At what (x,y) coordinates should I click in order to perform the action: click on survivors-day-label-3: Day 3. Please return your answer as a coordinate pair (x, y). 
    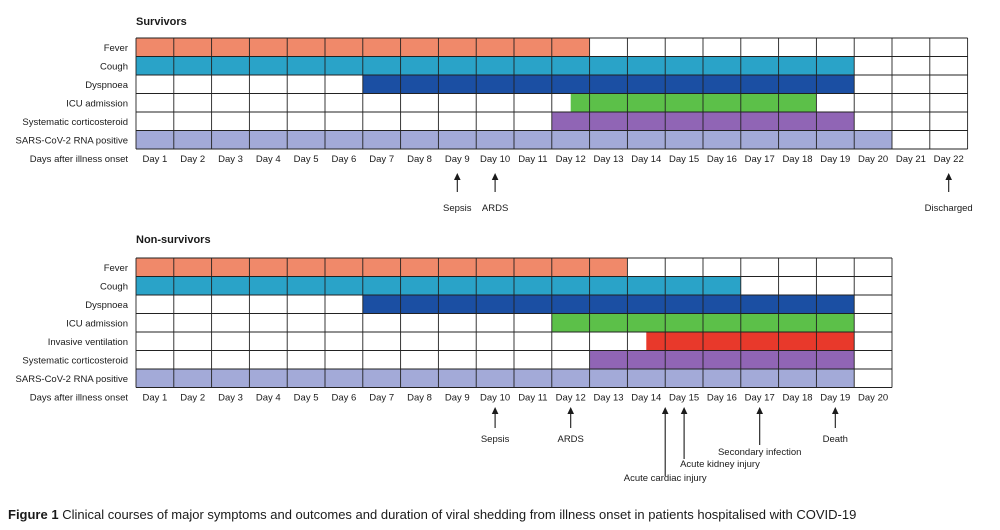
    Looking at the image, I should click on (230, 159).